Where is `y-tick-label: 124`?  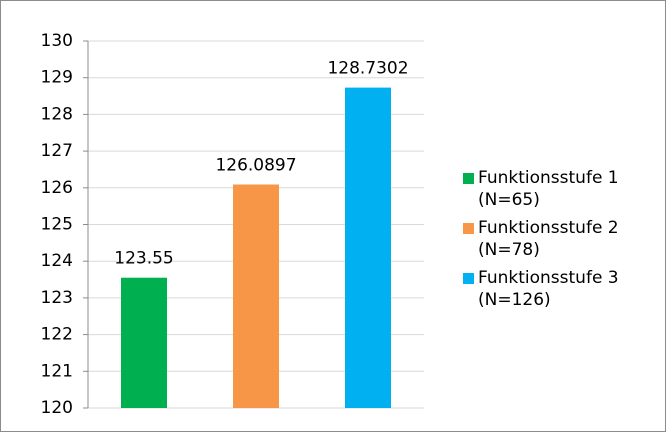
y-tick-label: 124 is located at coordinates (57, 261).